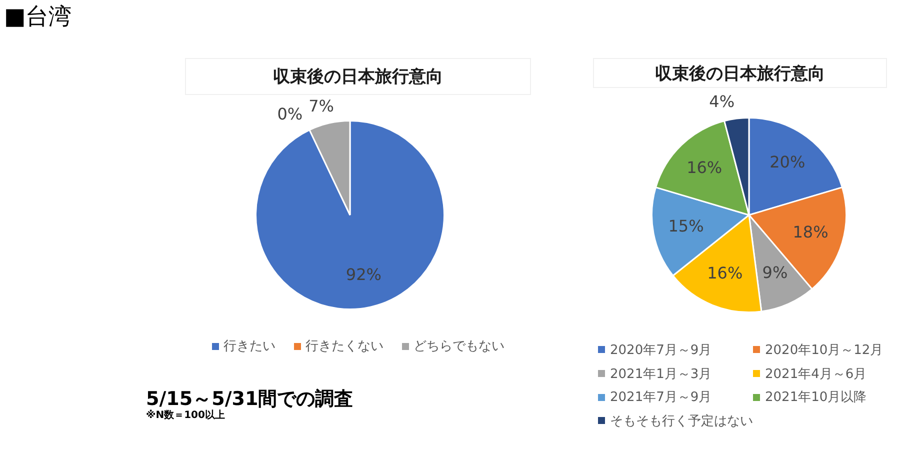  Describe the element at coordinates (810, 232) in the screenshot. I see `data-label: 18%` at that location.